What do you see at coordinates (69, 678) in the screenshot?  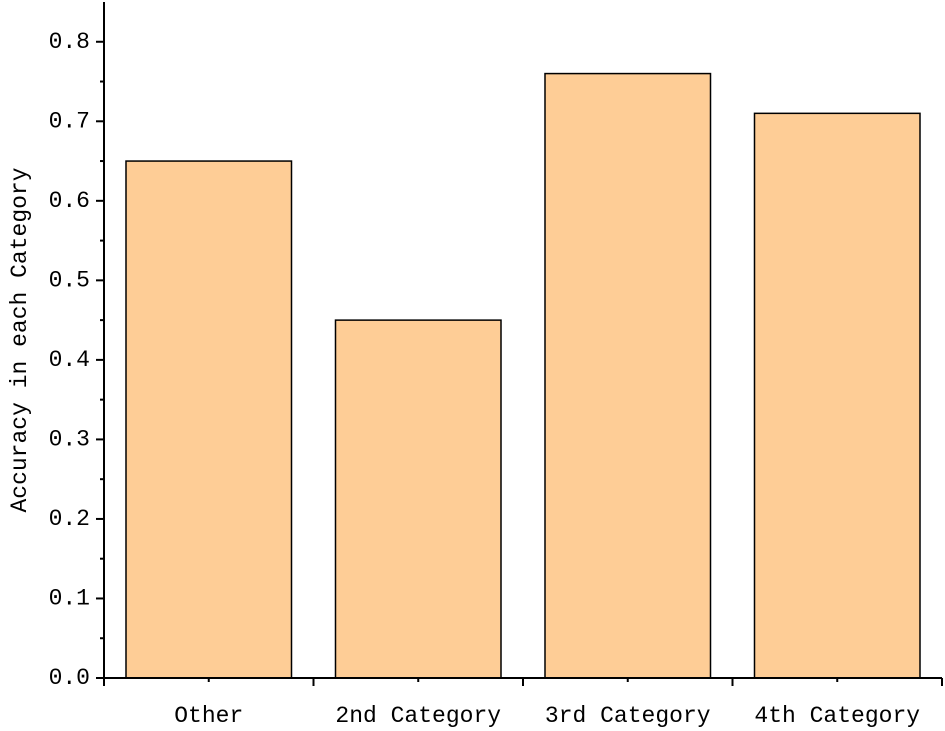 I see `y-tick-label: 0.0` at bounding box center [69, 678].